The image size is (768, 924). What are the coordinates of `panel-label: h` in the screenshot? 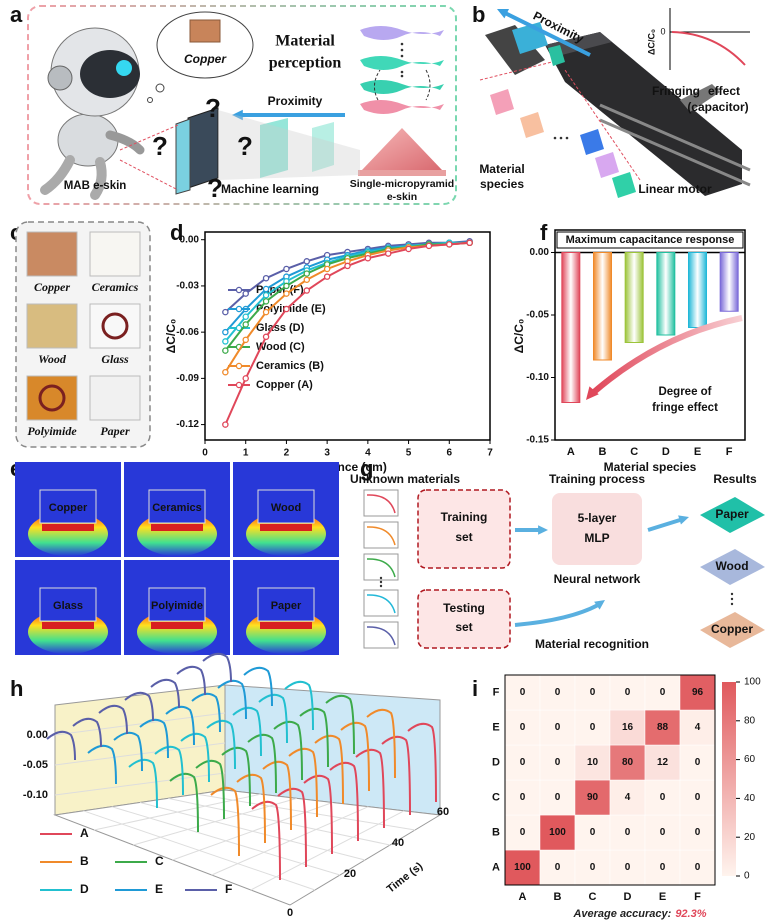 It's located at (16, 688).